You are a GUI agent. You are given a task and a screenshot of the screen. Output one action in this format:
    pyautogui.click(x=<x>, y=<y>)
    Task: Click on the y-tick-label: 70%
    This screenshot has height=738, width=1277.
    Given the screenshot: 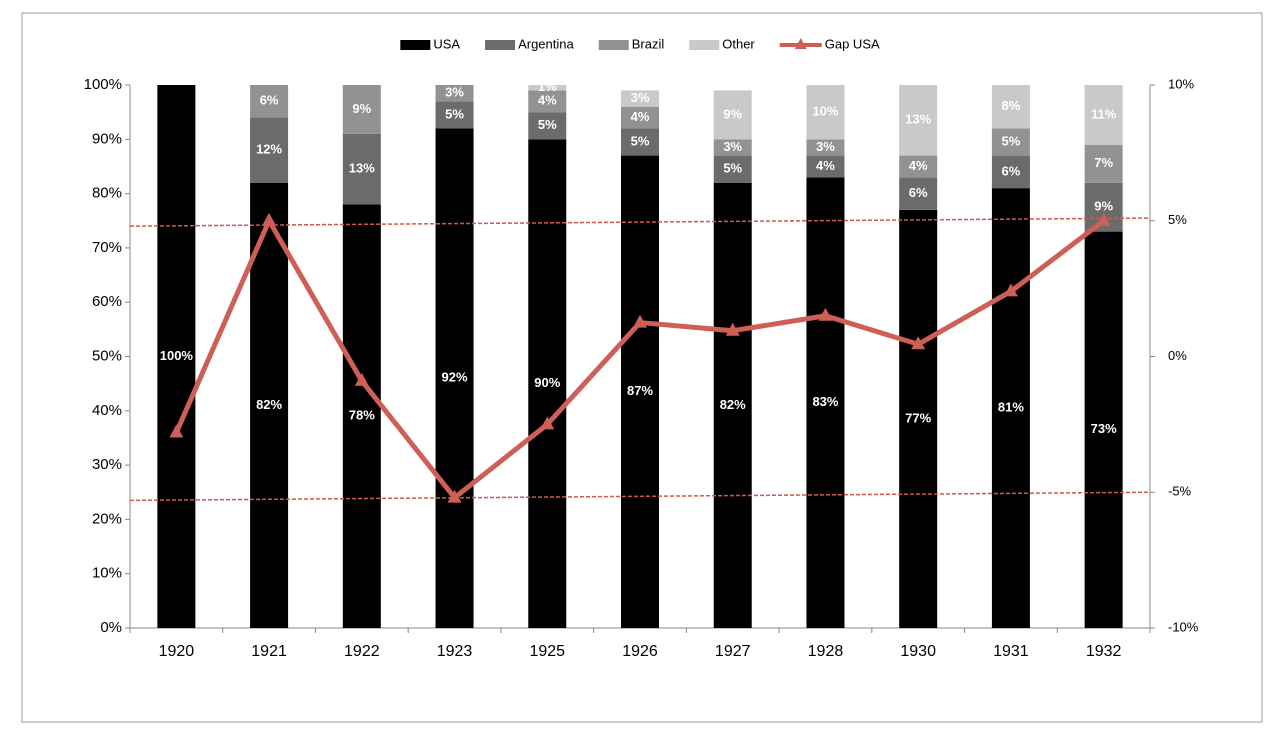 What is the action you would take?
    pyautogui.click(x=107, y=247)
    